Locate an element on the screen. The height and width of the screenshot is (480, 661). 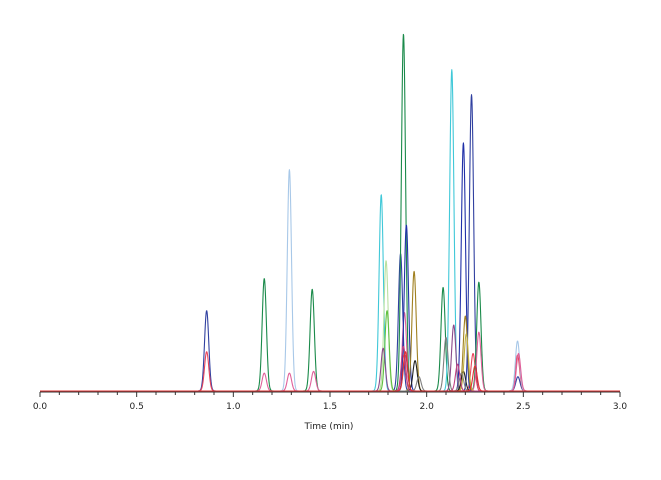
x-tick-label: 3.0 is located at coordinates (620, 407).